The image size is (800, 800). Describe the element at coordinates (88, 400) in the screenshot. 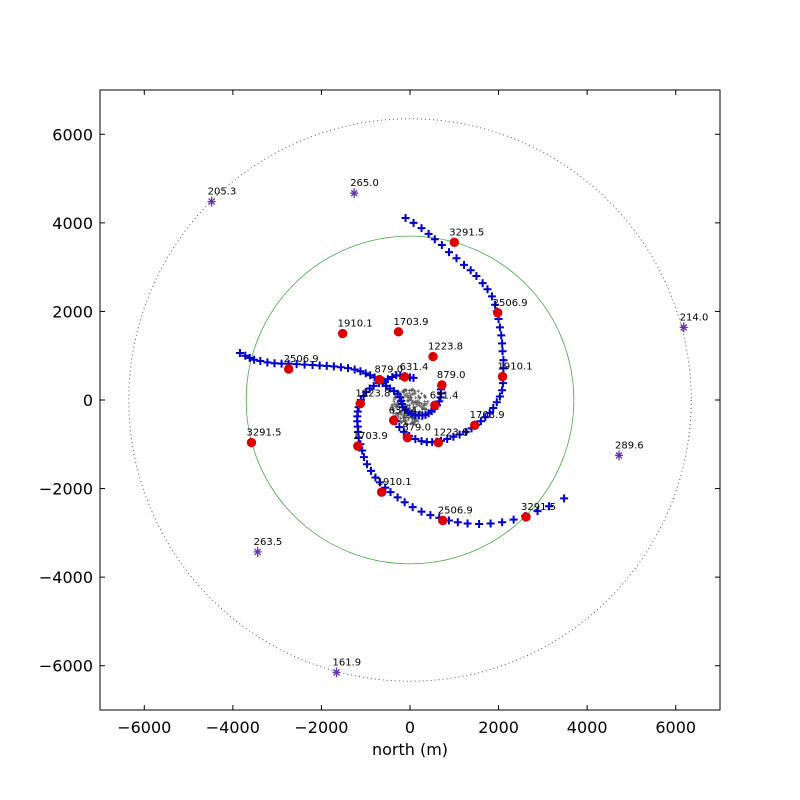

I see `y-tick-label: 0` at that location.